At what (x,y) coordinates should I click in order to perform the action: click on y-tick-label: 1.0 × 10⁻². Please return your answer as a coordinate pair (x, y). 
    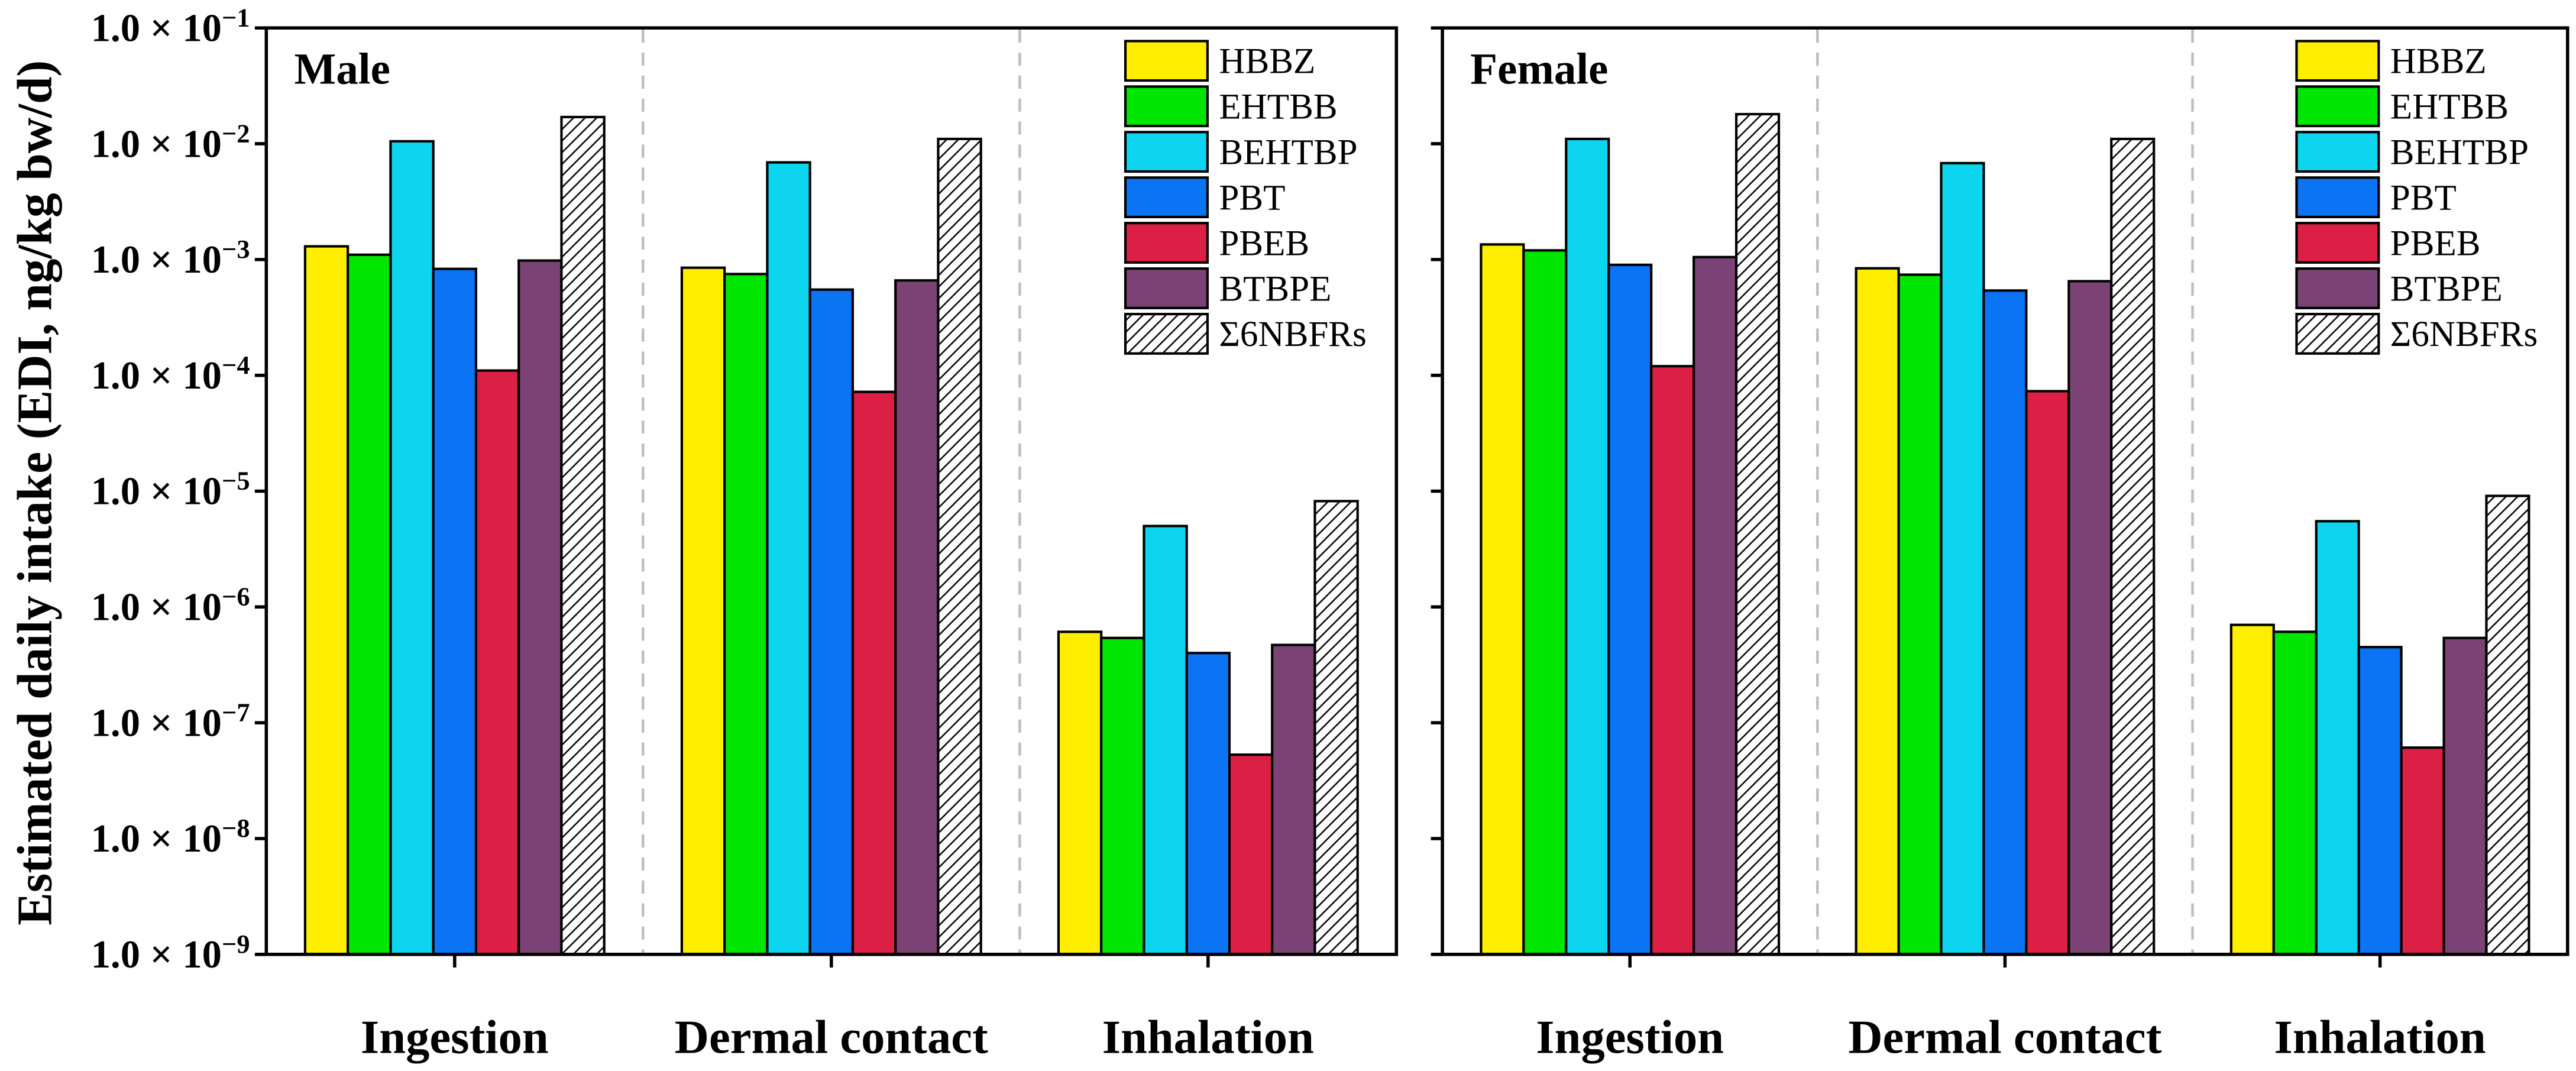
    Looking at the image, I should click on (171, 142).